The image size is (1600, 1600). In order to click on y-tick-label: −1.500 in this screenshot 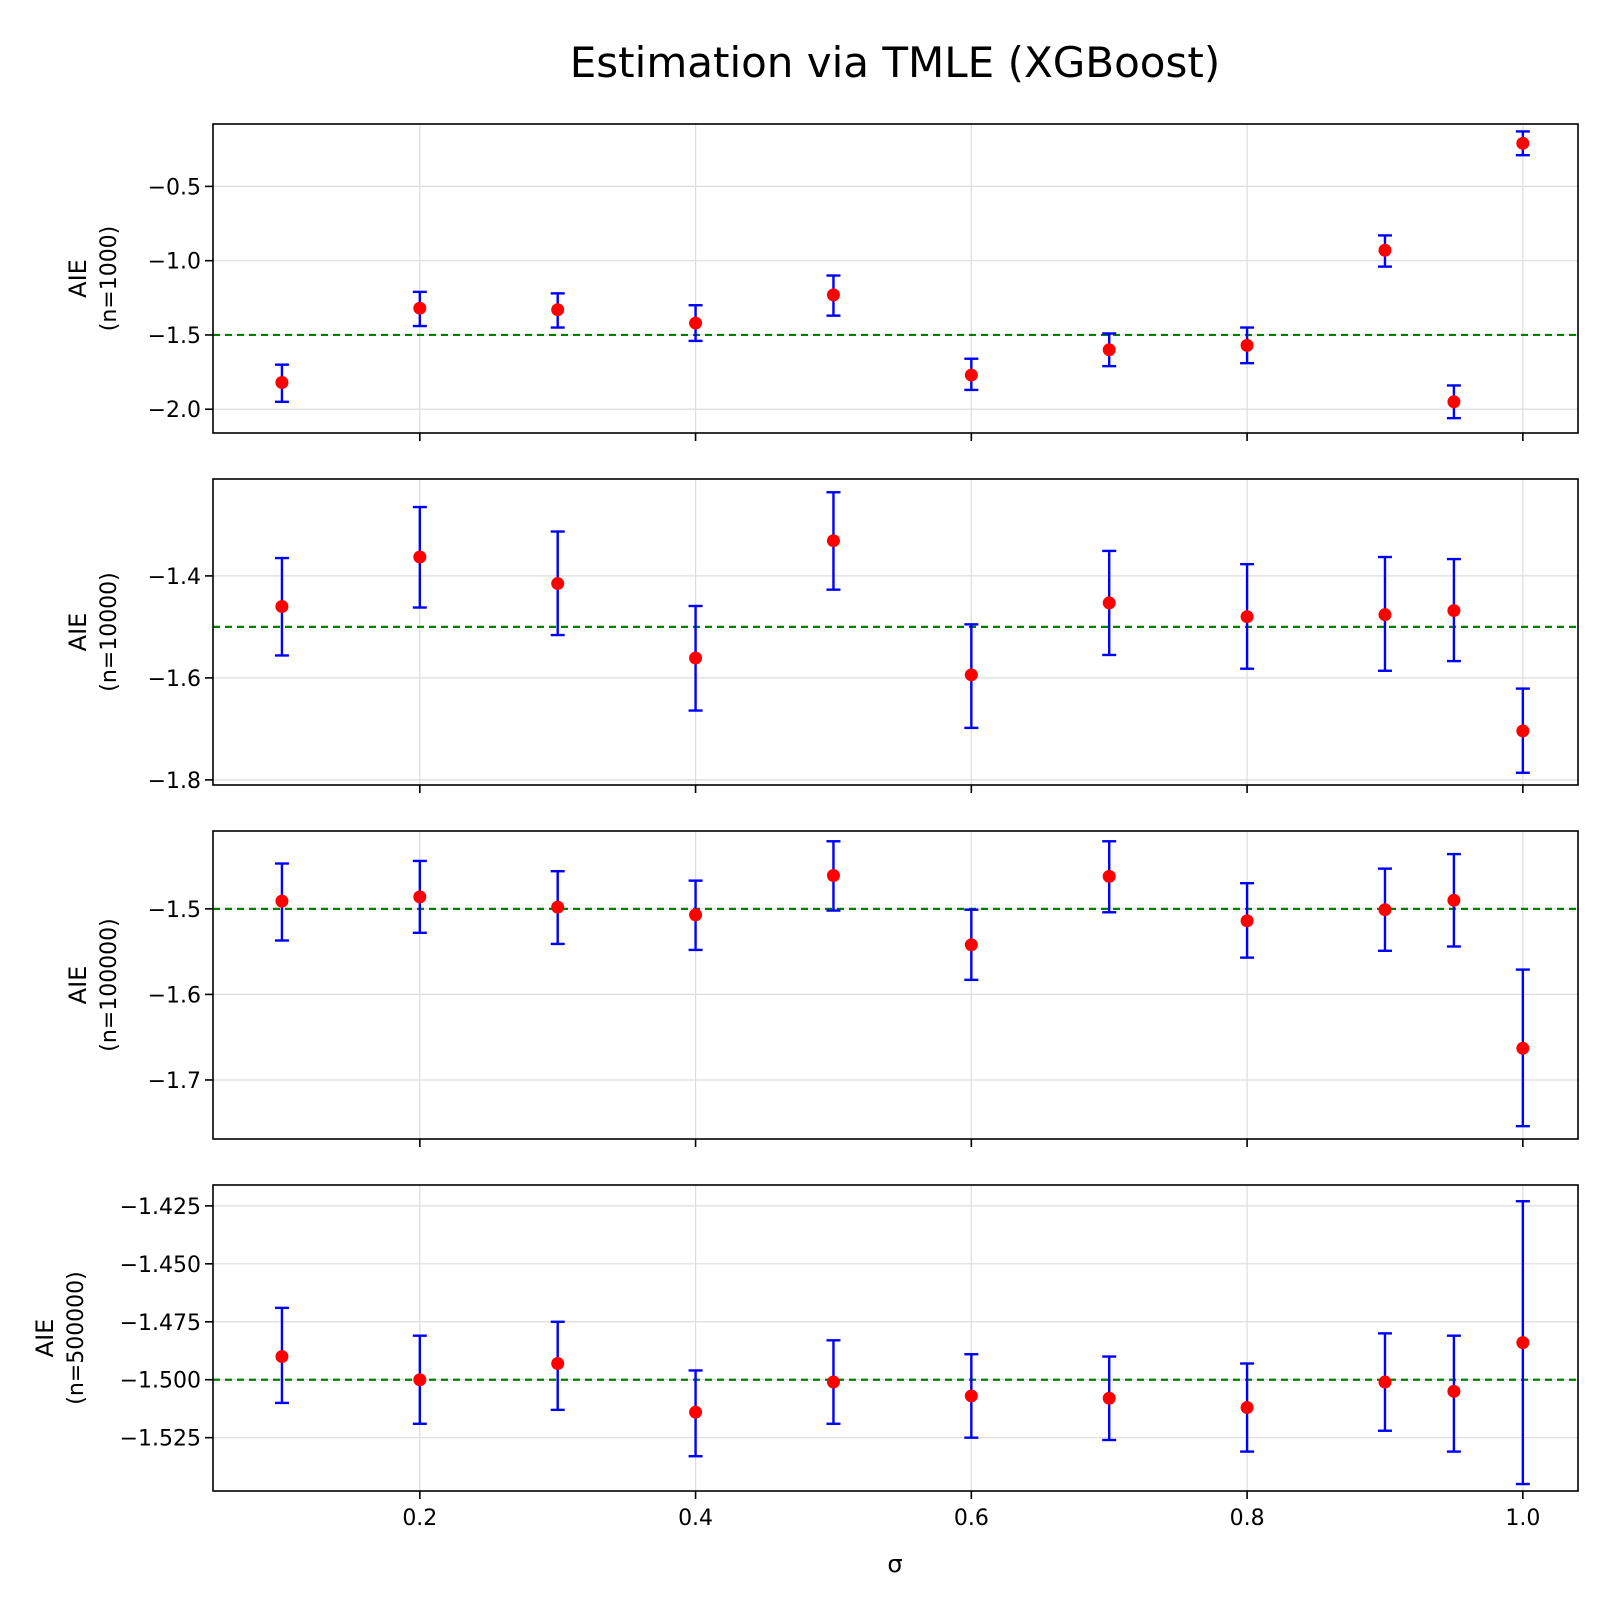, I will do `click(160, 1381)`.